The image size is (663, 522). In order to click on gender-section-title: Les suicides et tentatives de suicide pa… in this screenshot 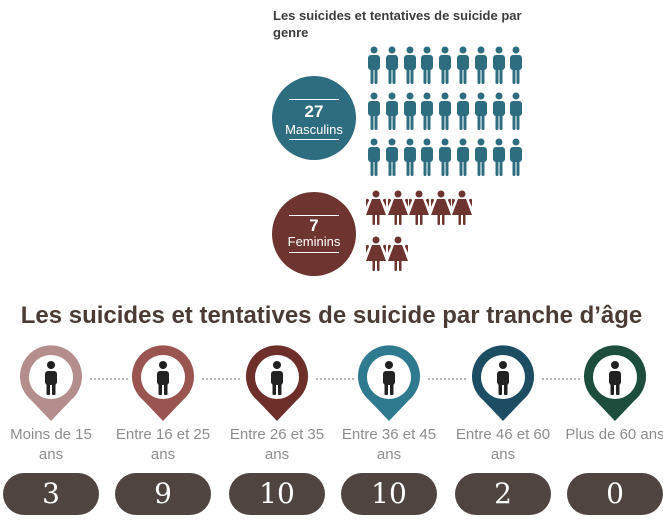, I will do `click(397, 24)`.